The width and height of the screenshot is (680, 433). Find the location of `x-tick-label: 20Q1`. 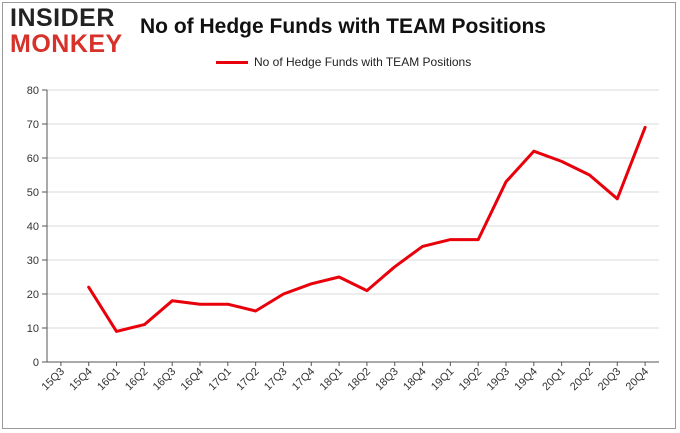

x-tick-label: 20Q1 is located at coordinates (554, 380).